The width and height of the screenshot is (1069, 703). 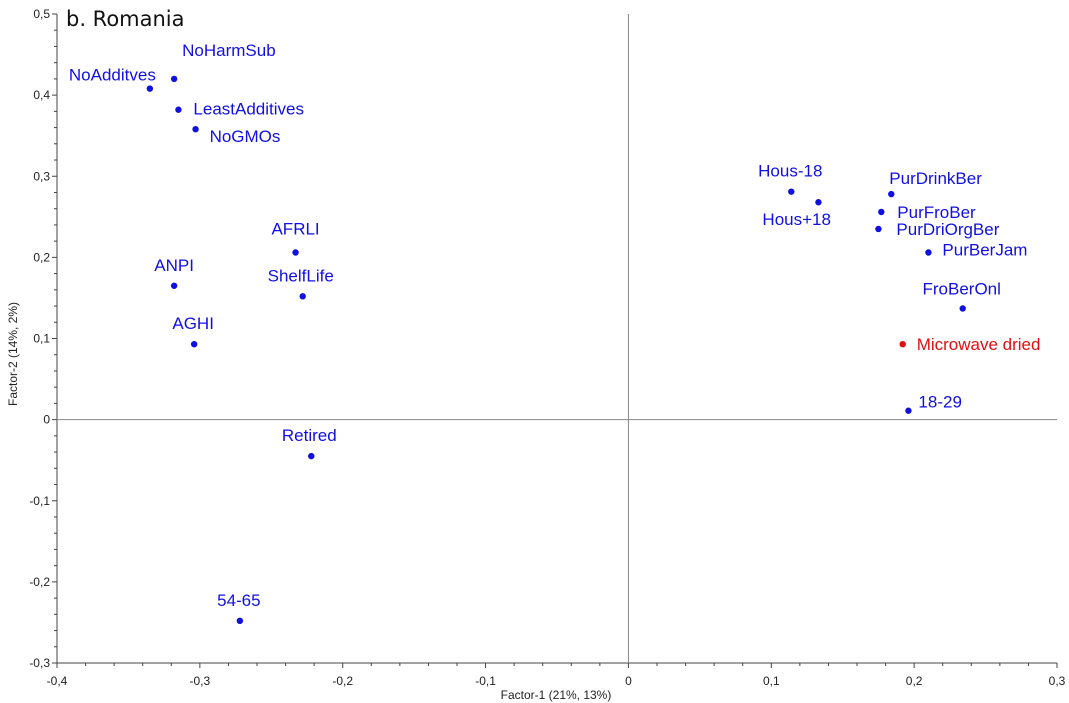 I want to click on chart-title: b. Romania, so click(x=125, y=19).